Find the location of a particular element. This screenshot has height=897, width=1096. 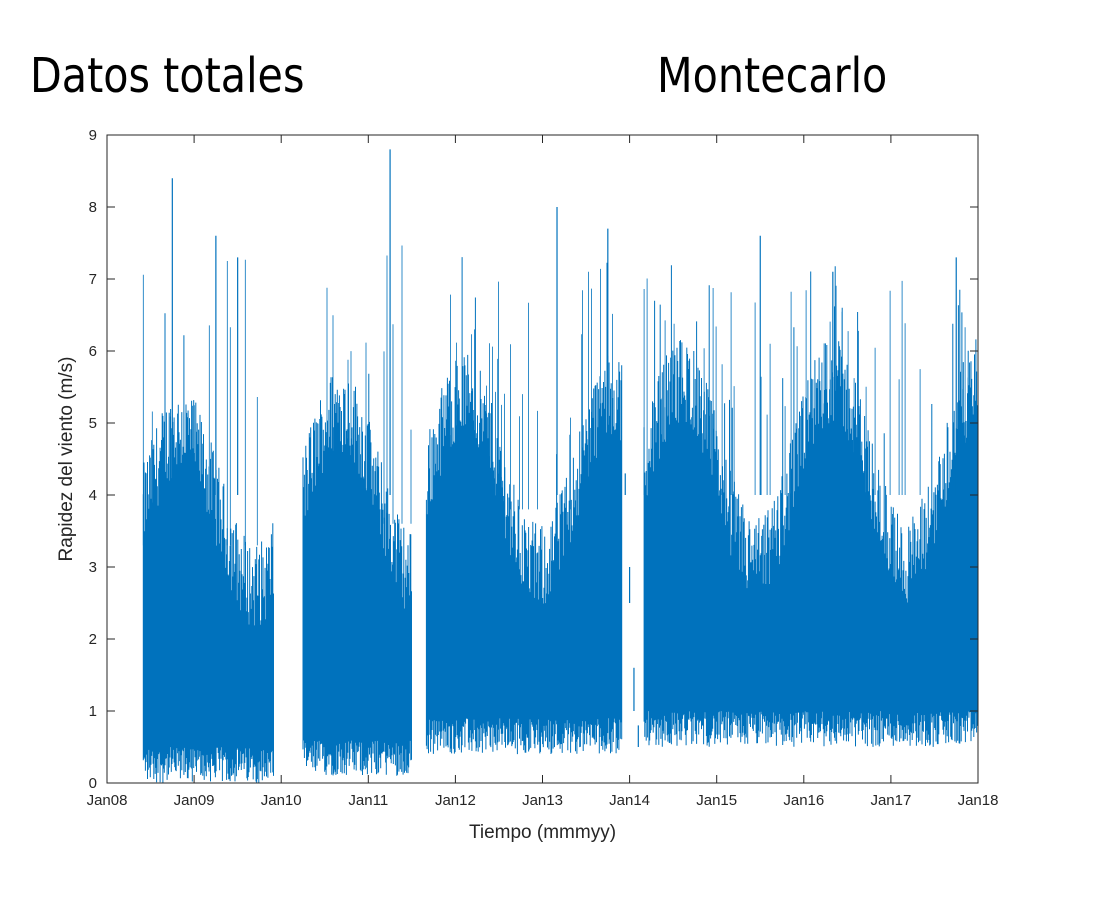

y-tick-label: 1 is located at coordinates (93, 711).